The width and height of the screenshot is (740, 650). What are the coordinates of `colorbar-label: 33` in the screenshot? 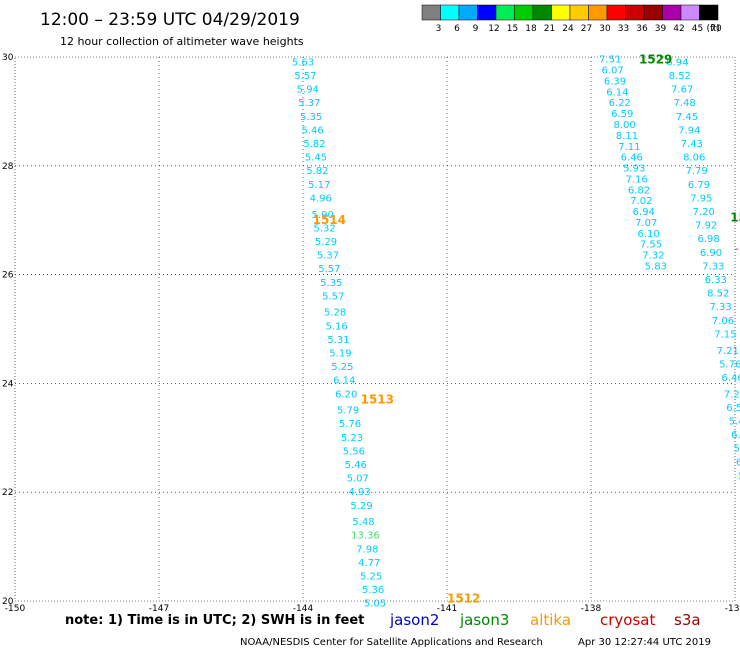 It's located at (623, 29).